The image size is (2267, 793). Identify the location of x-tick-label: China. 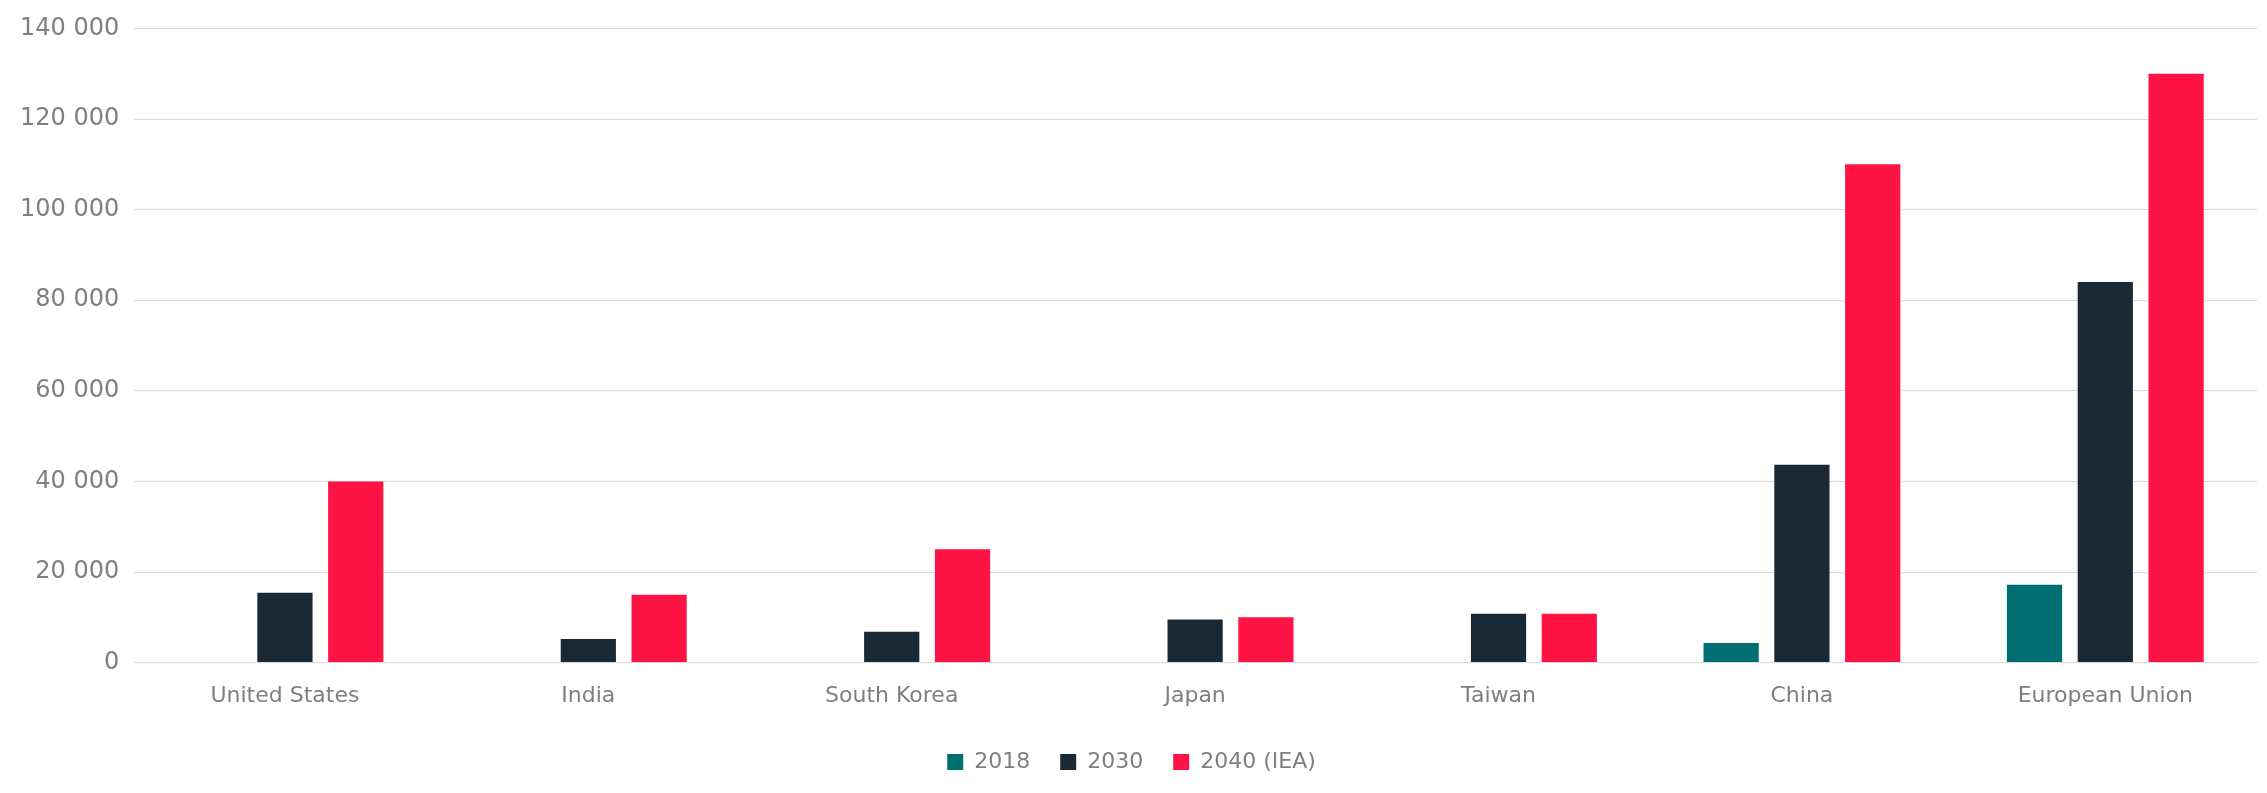
(1802, 694).